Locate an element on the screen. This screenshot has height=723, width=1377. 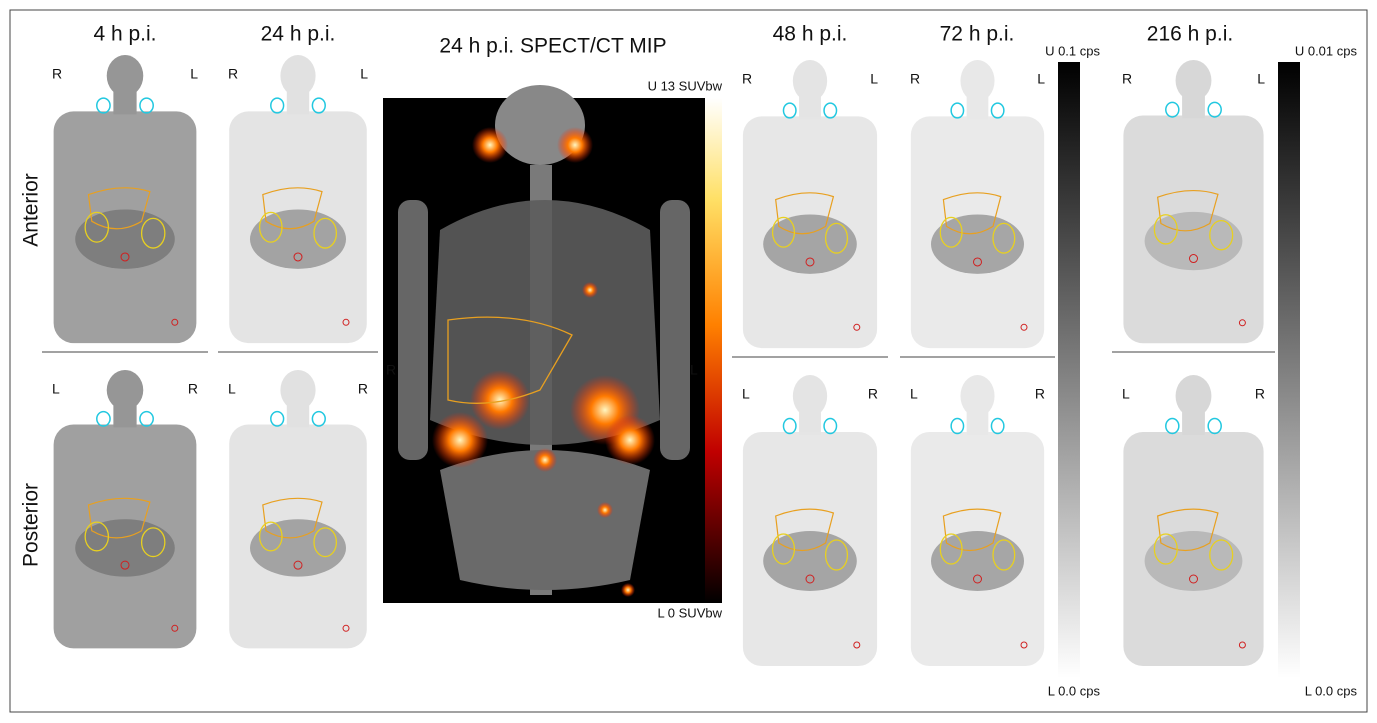
panel-title: 24 h p.i. SPECT/CT MIP is located at coordinates (552, 46).